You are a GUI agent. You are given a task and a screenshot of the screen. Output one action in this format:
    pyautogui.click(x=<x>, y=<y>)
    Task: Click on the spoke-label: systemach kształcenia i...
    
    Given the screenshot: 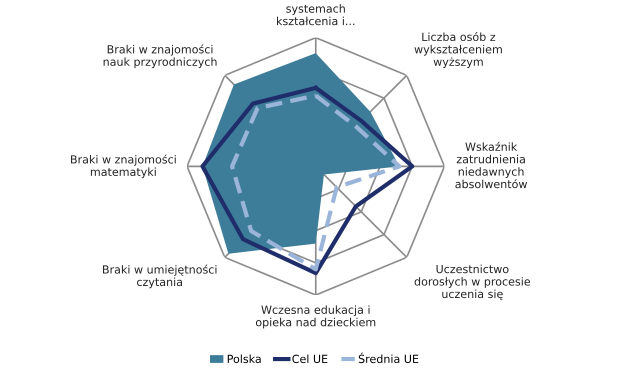 What is the action you would take?
    pyautogui.click(x=315, y=15)
    